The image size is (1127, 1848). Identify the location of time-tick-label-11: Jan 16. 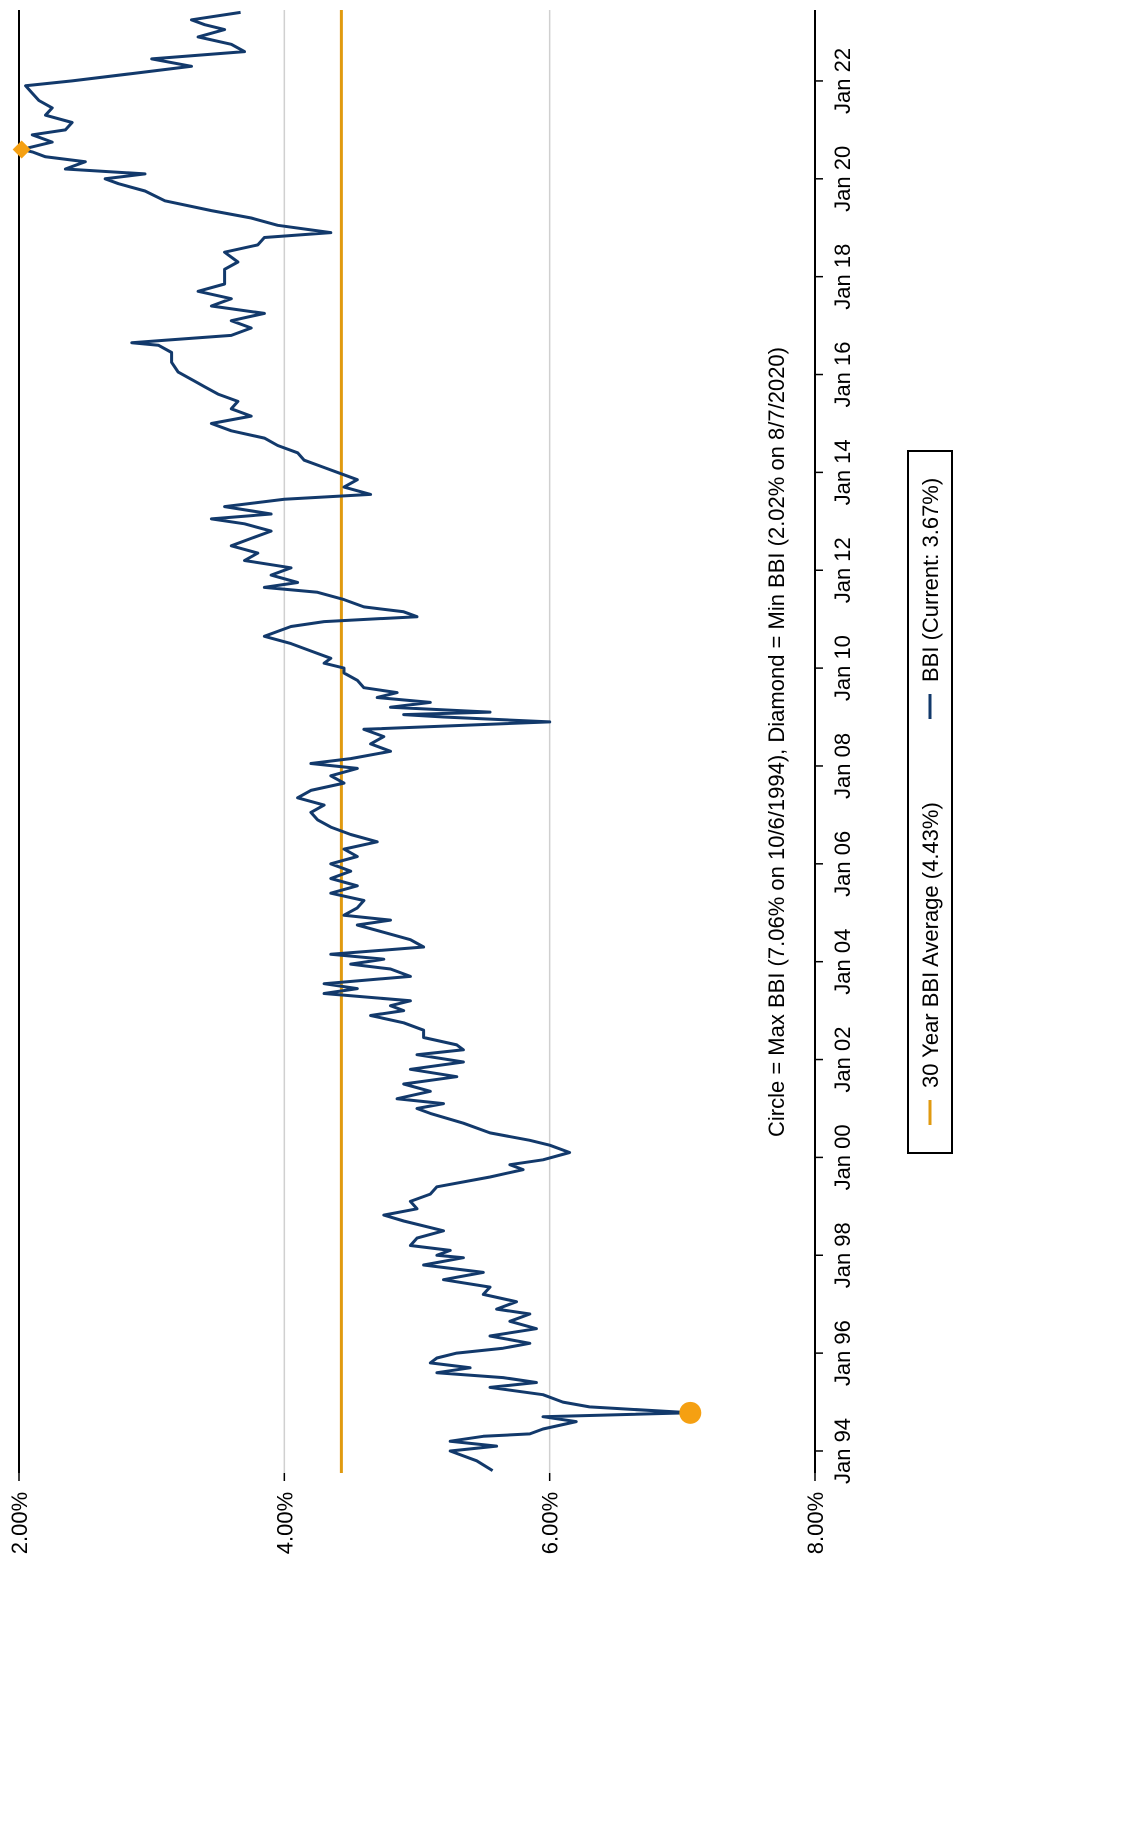
(842, 374).